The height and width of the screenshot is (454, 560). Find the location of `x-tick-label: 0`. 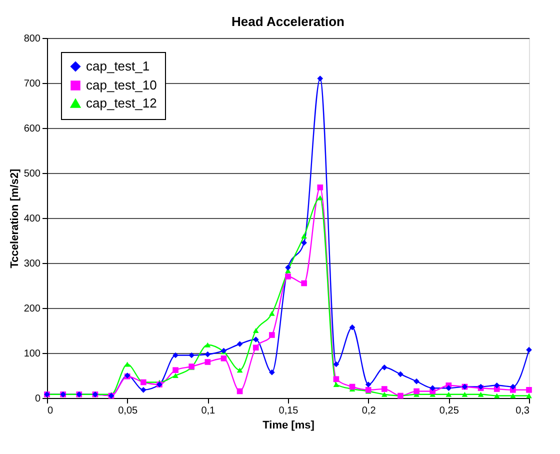

x-tick-label: 0 is located at coordinates (51, 411).